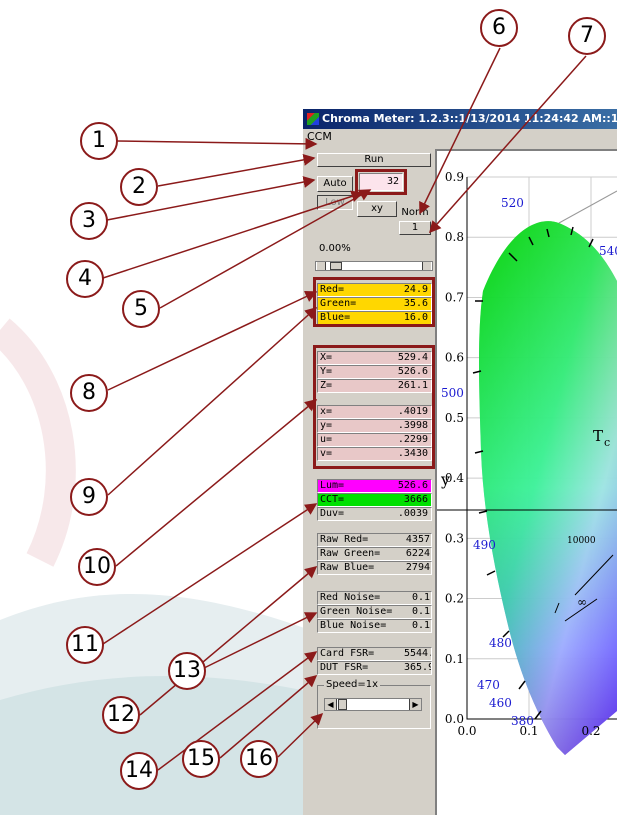 The height and width of the screenshot is (819, 617). Describe the element at coordinates (374, 160) in the screenshot. I see `run-button: Run` at that location.